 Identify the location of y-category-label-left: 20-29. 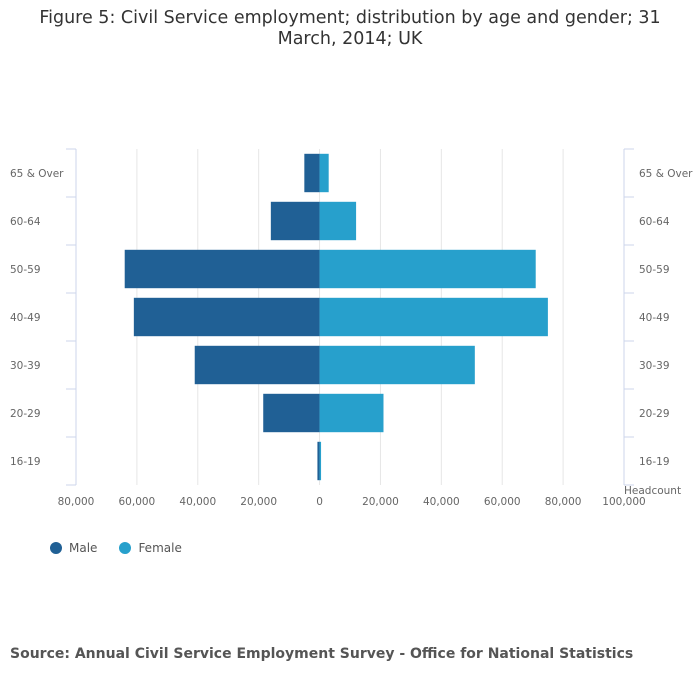
(25, 414).